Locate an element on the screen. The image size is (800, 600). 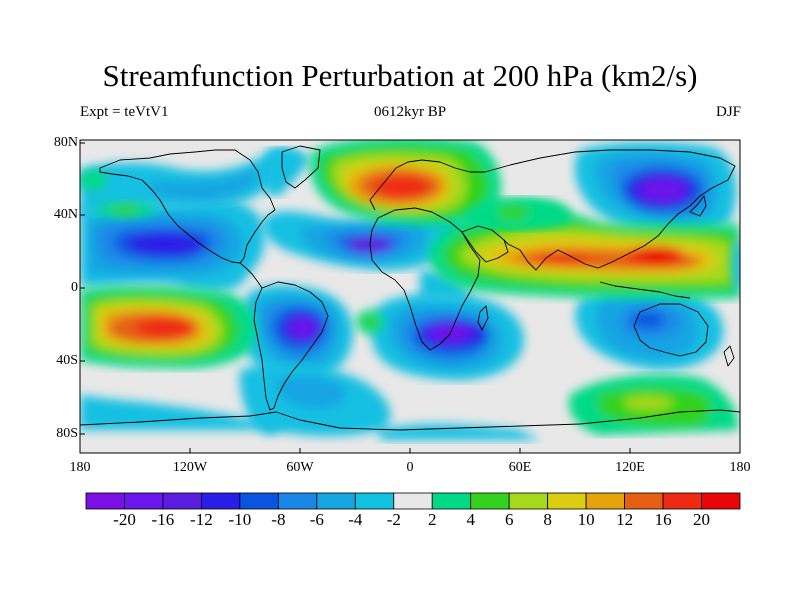
colorbar-label: -20 is located at coordinates (124, 519).